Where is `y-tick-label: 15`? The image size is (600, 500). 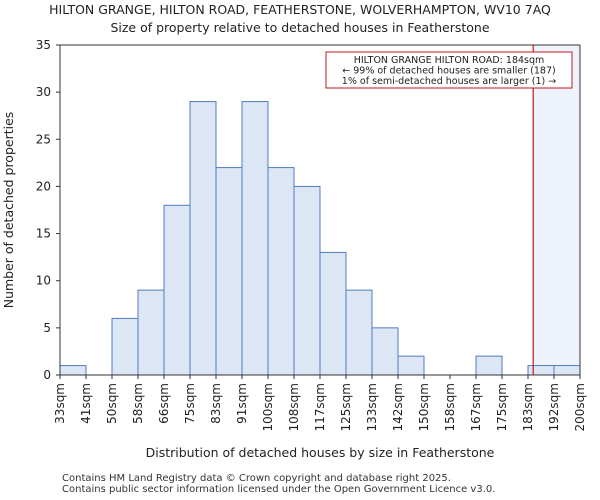
y-tick-label: 15 is located at coordinates (43, 234).